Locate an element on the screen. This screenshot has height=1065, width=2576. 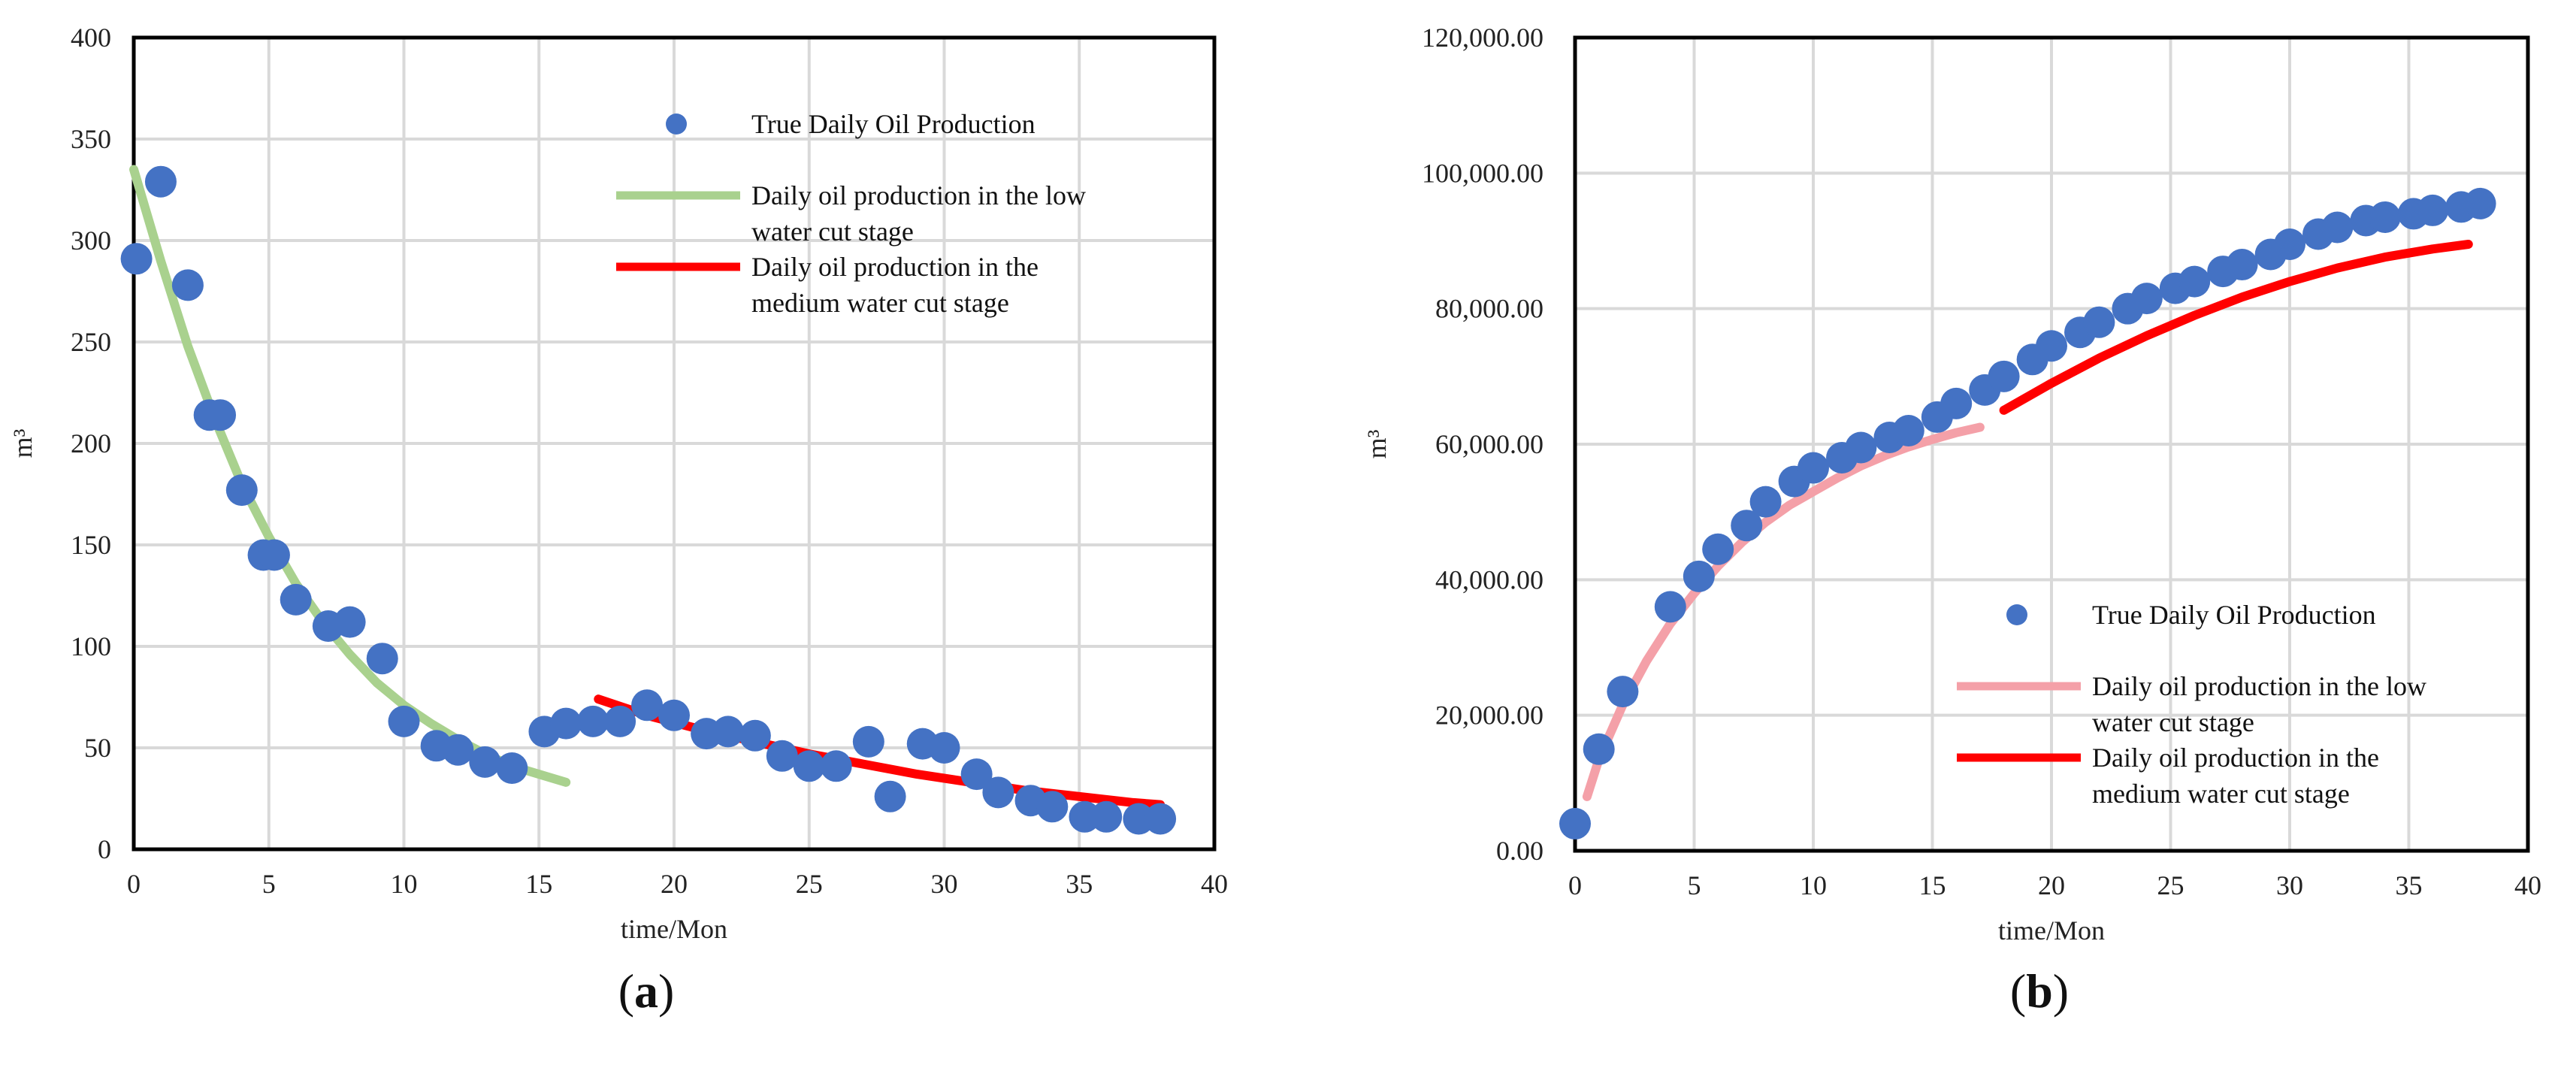
y-tick-label: 0 is located at coordinates (105, 849).